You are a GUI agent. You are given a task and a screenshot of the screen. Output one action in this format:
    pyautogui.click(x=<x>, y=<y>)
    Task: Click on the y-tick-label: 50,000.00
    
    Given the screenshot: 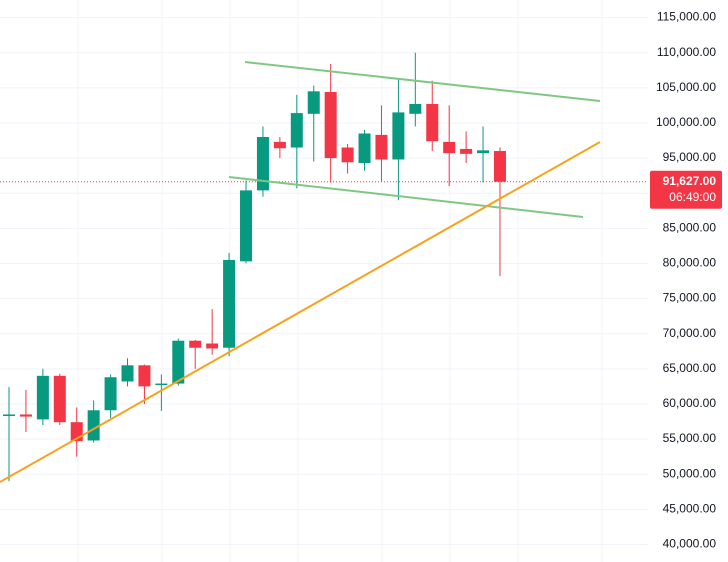 What is the action you would take?
    pyautogui.click(x=690, y=473)
    